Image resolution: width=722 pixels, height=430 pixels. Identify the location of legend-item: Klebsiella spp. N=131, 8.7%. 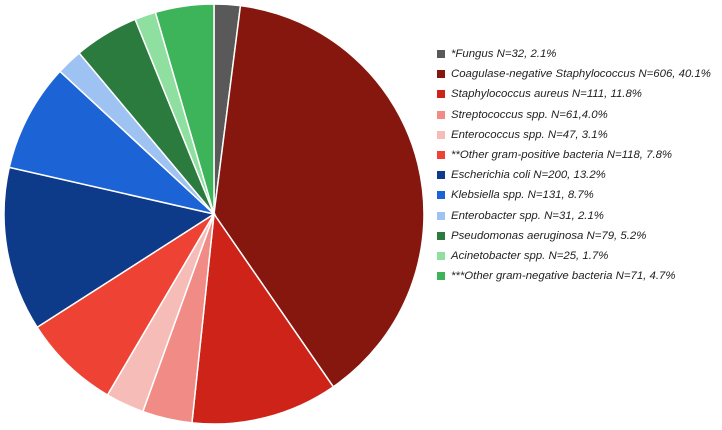
(574, 195).